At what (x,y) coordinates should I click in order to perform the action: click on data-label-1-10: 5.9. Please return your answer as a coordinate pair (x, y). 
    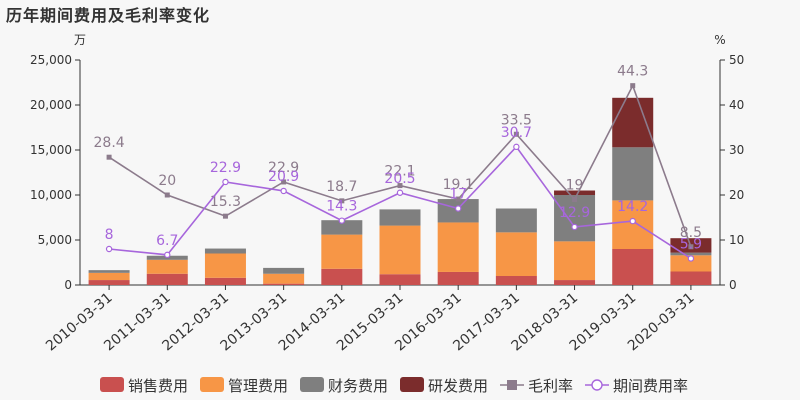
    Looking at the image, I should click on (691, 244).